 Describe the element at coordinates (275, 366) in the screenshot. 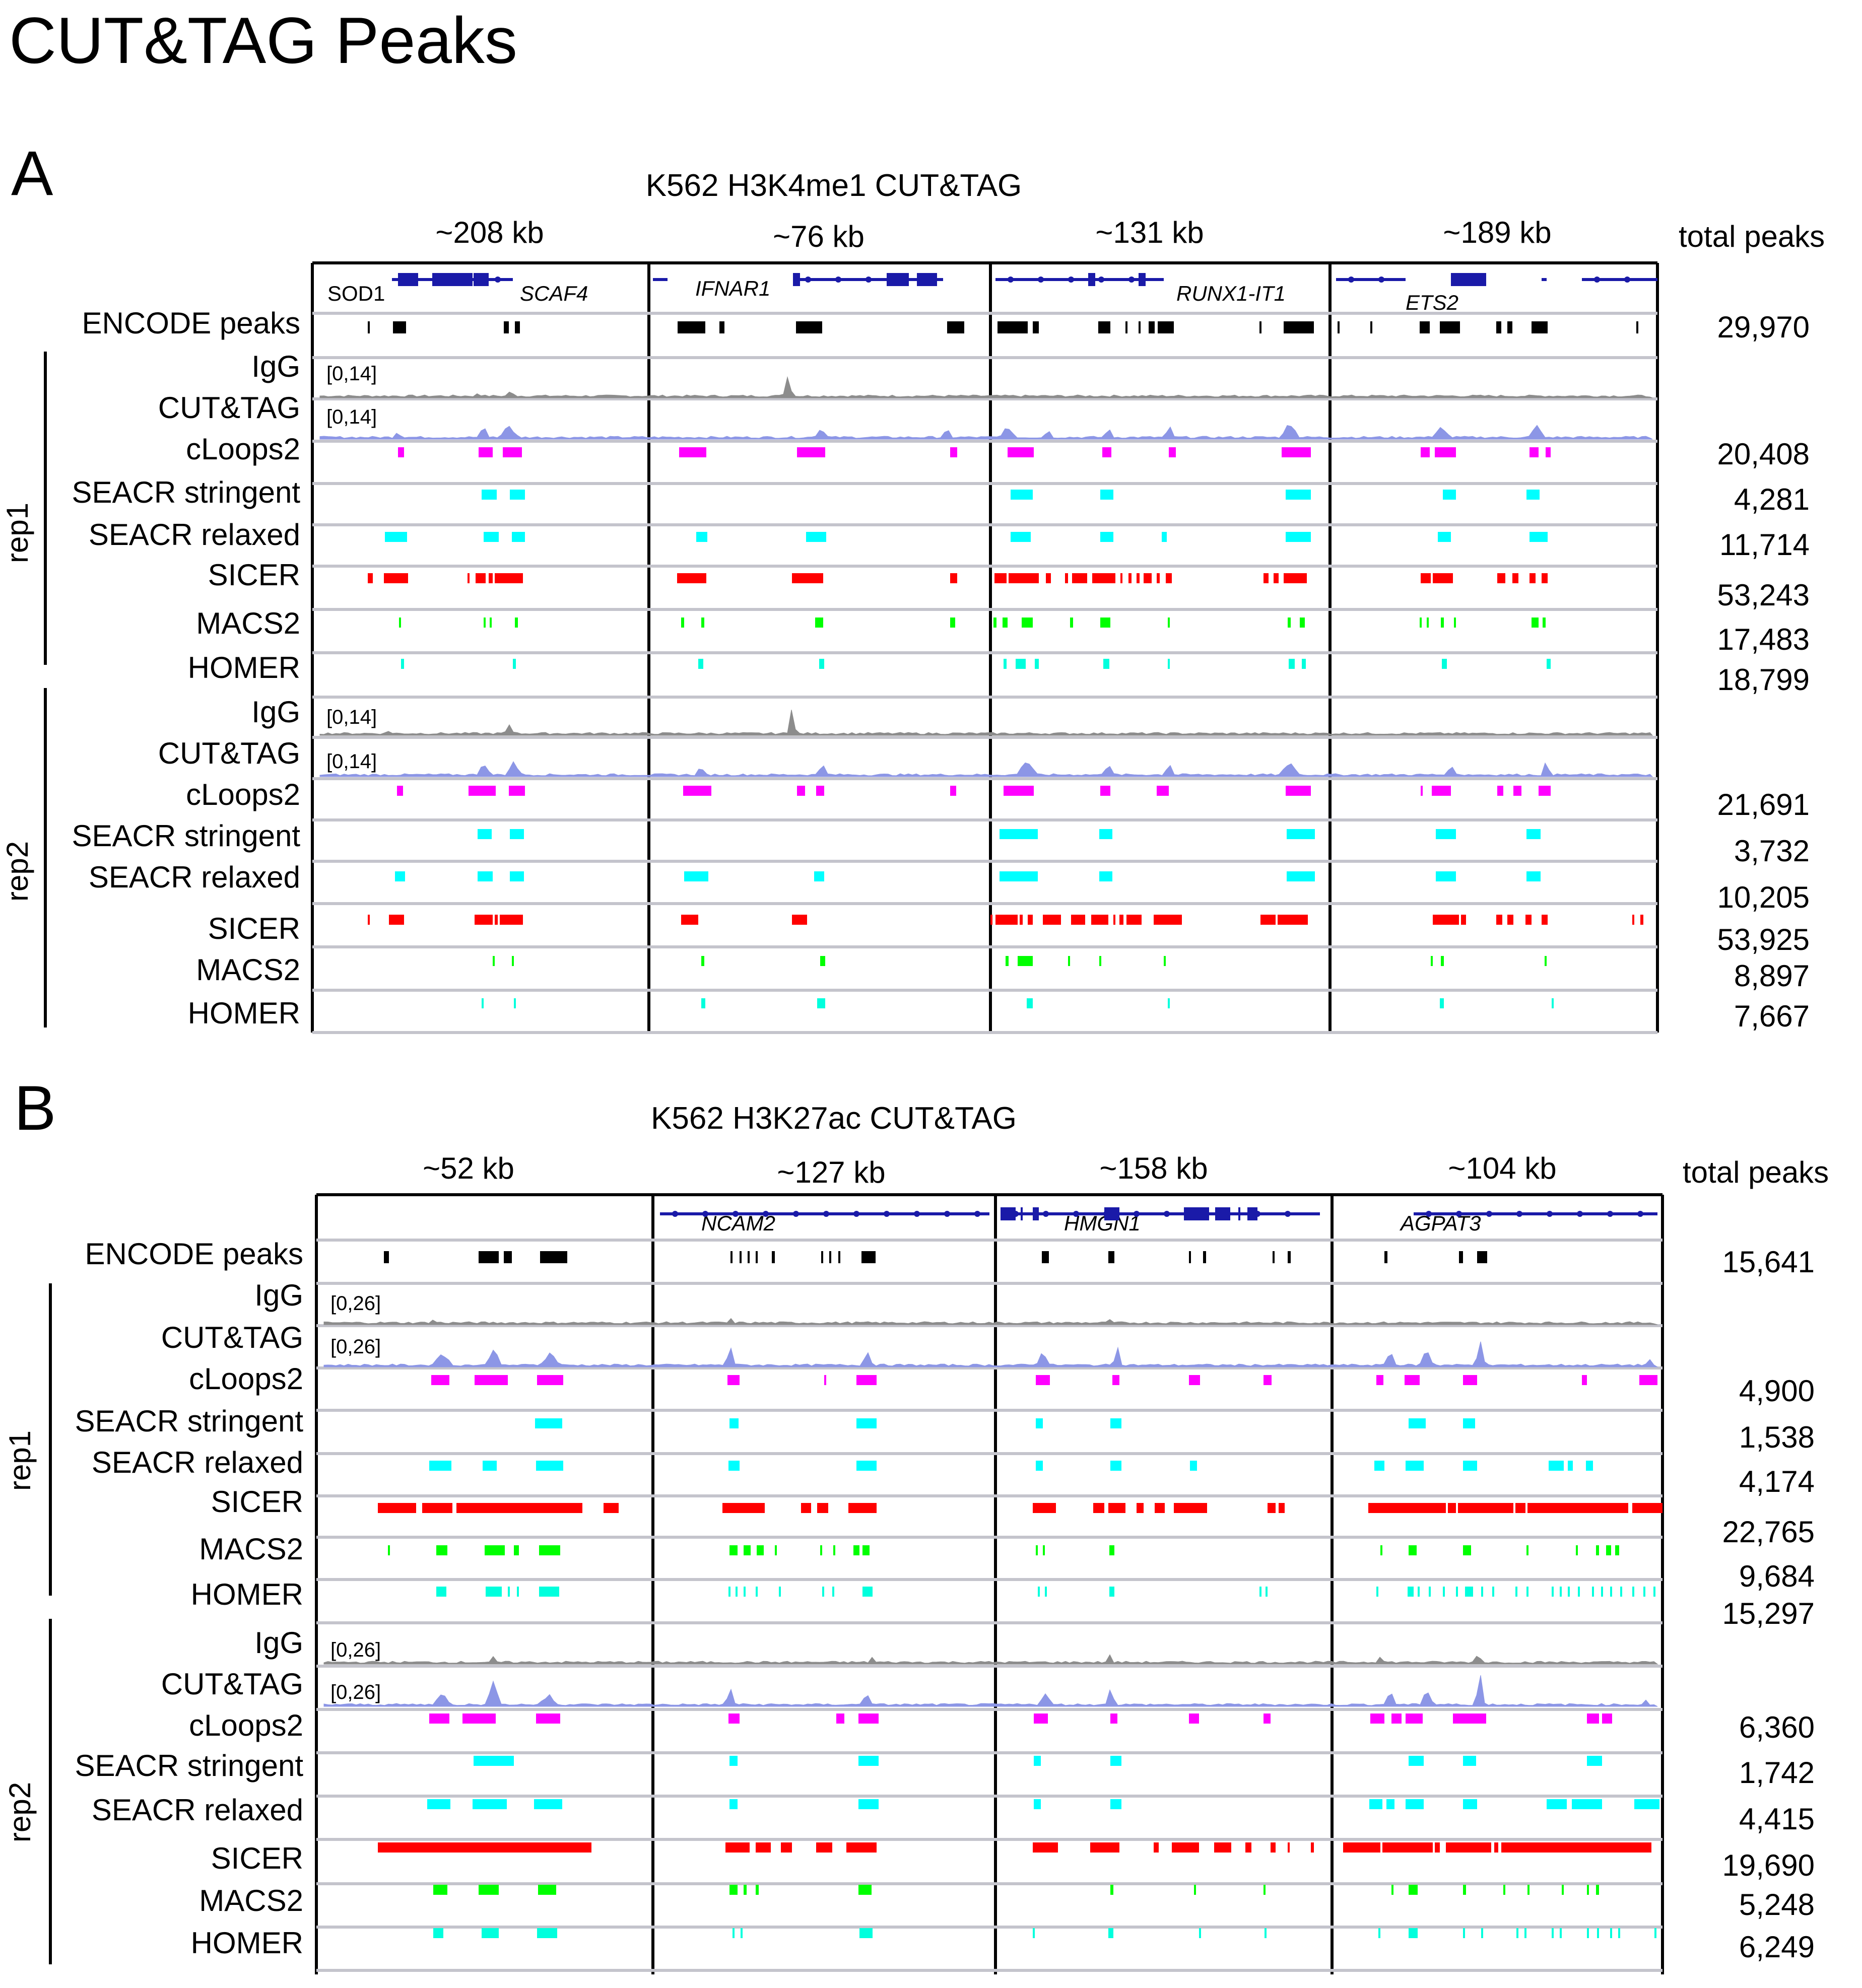

I see `track-label-a-r1-igg: IgG` at that location.